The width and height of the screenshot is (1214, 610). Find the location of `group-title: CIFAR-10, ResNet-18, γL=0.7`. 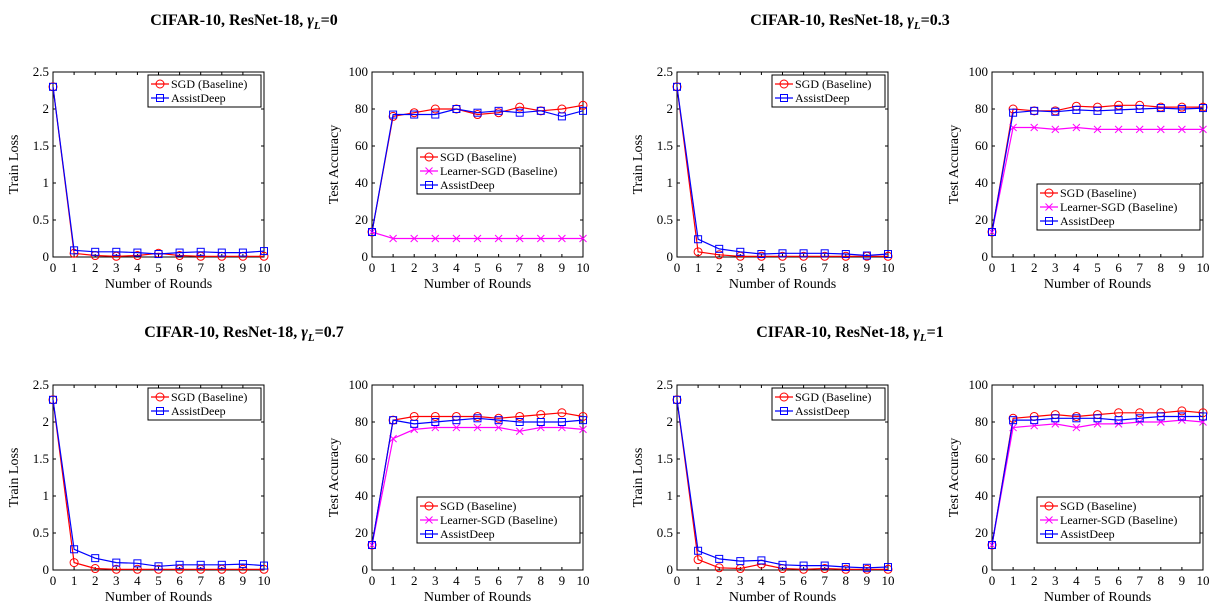

group-title: CIFAR-10, ResNet-18, γL=0.7 is located at coordinates (244, 334).